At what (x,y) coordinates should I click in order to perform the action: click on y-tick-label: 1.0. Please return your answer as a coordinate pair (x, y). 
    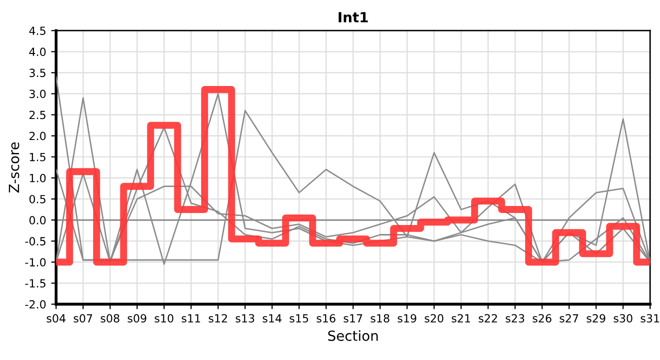
    Looking at the image, I should click on (38, 178).